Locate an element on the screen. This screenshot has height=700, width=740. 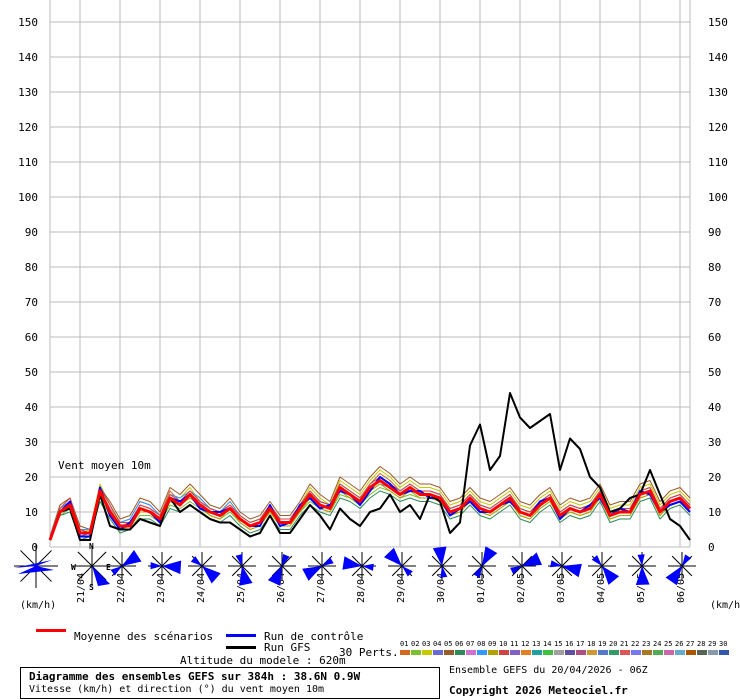
pert-legend-number: 10 is located at coordinates (503, 644).